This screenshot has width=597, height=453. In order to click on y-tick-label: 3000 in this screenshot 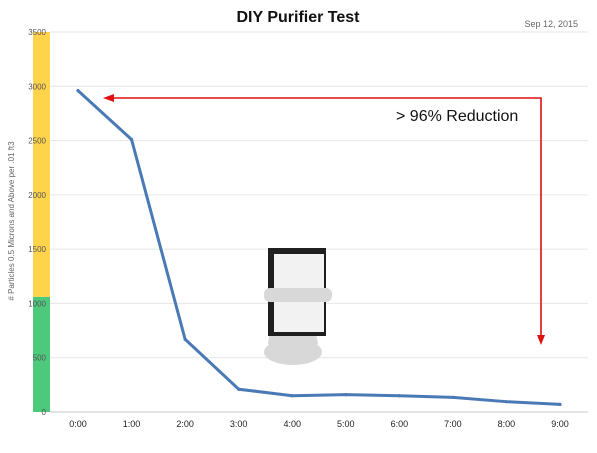, I will do `click(37, 86)`.